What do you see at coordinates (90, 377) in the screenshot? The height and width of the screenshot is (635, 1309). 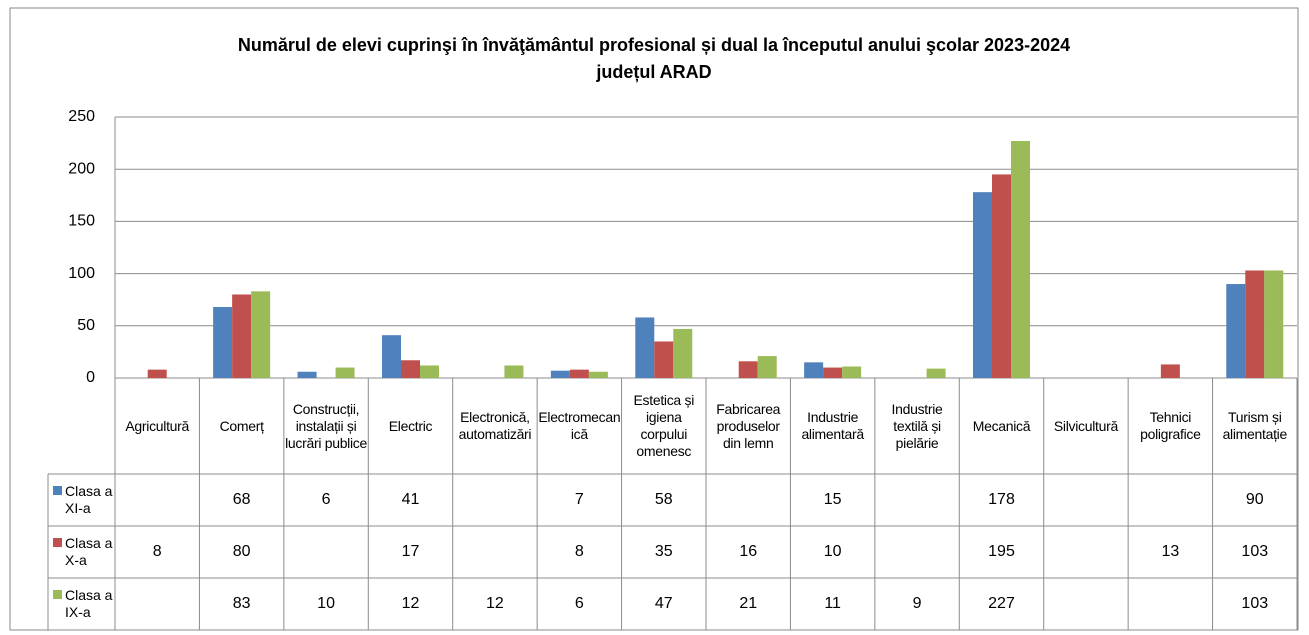 I see `y-tick-label: 0` at bounding box center [90, 377].